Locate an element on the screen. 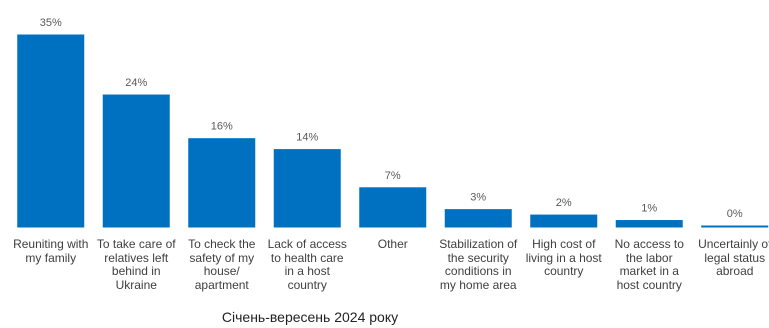 The width and height of the screenshot is (769, 328). value-label: 16% is located at coordinates (222, 127).